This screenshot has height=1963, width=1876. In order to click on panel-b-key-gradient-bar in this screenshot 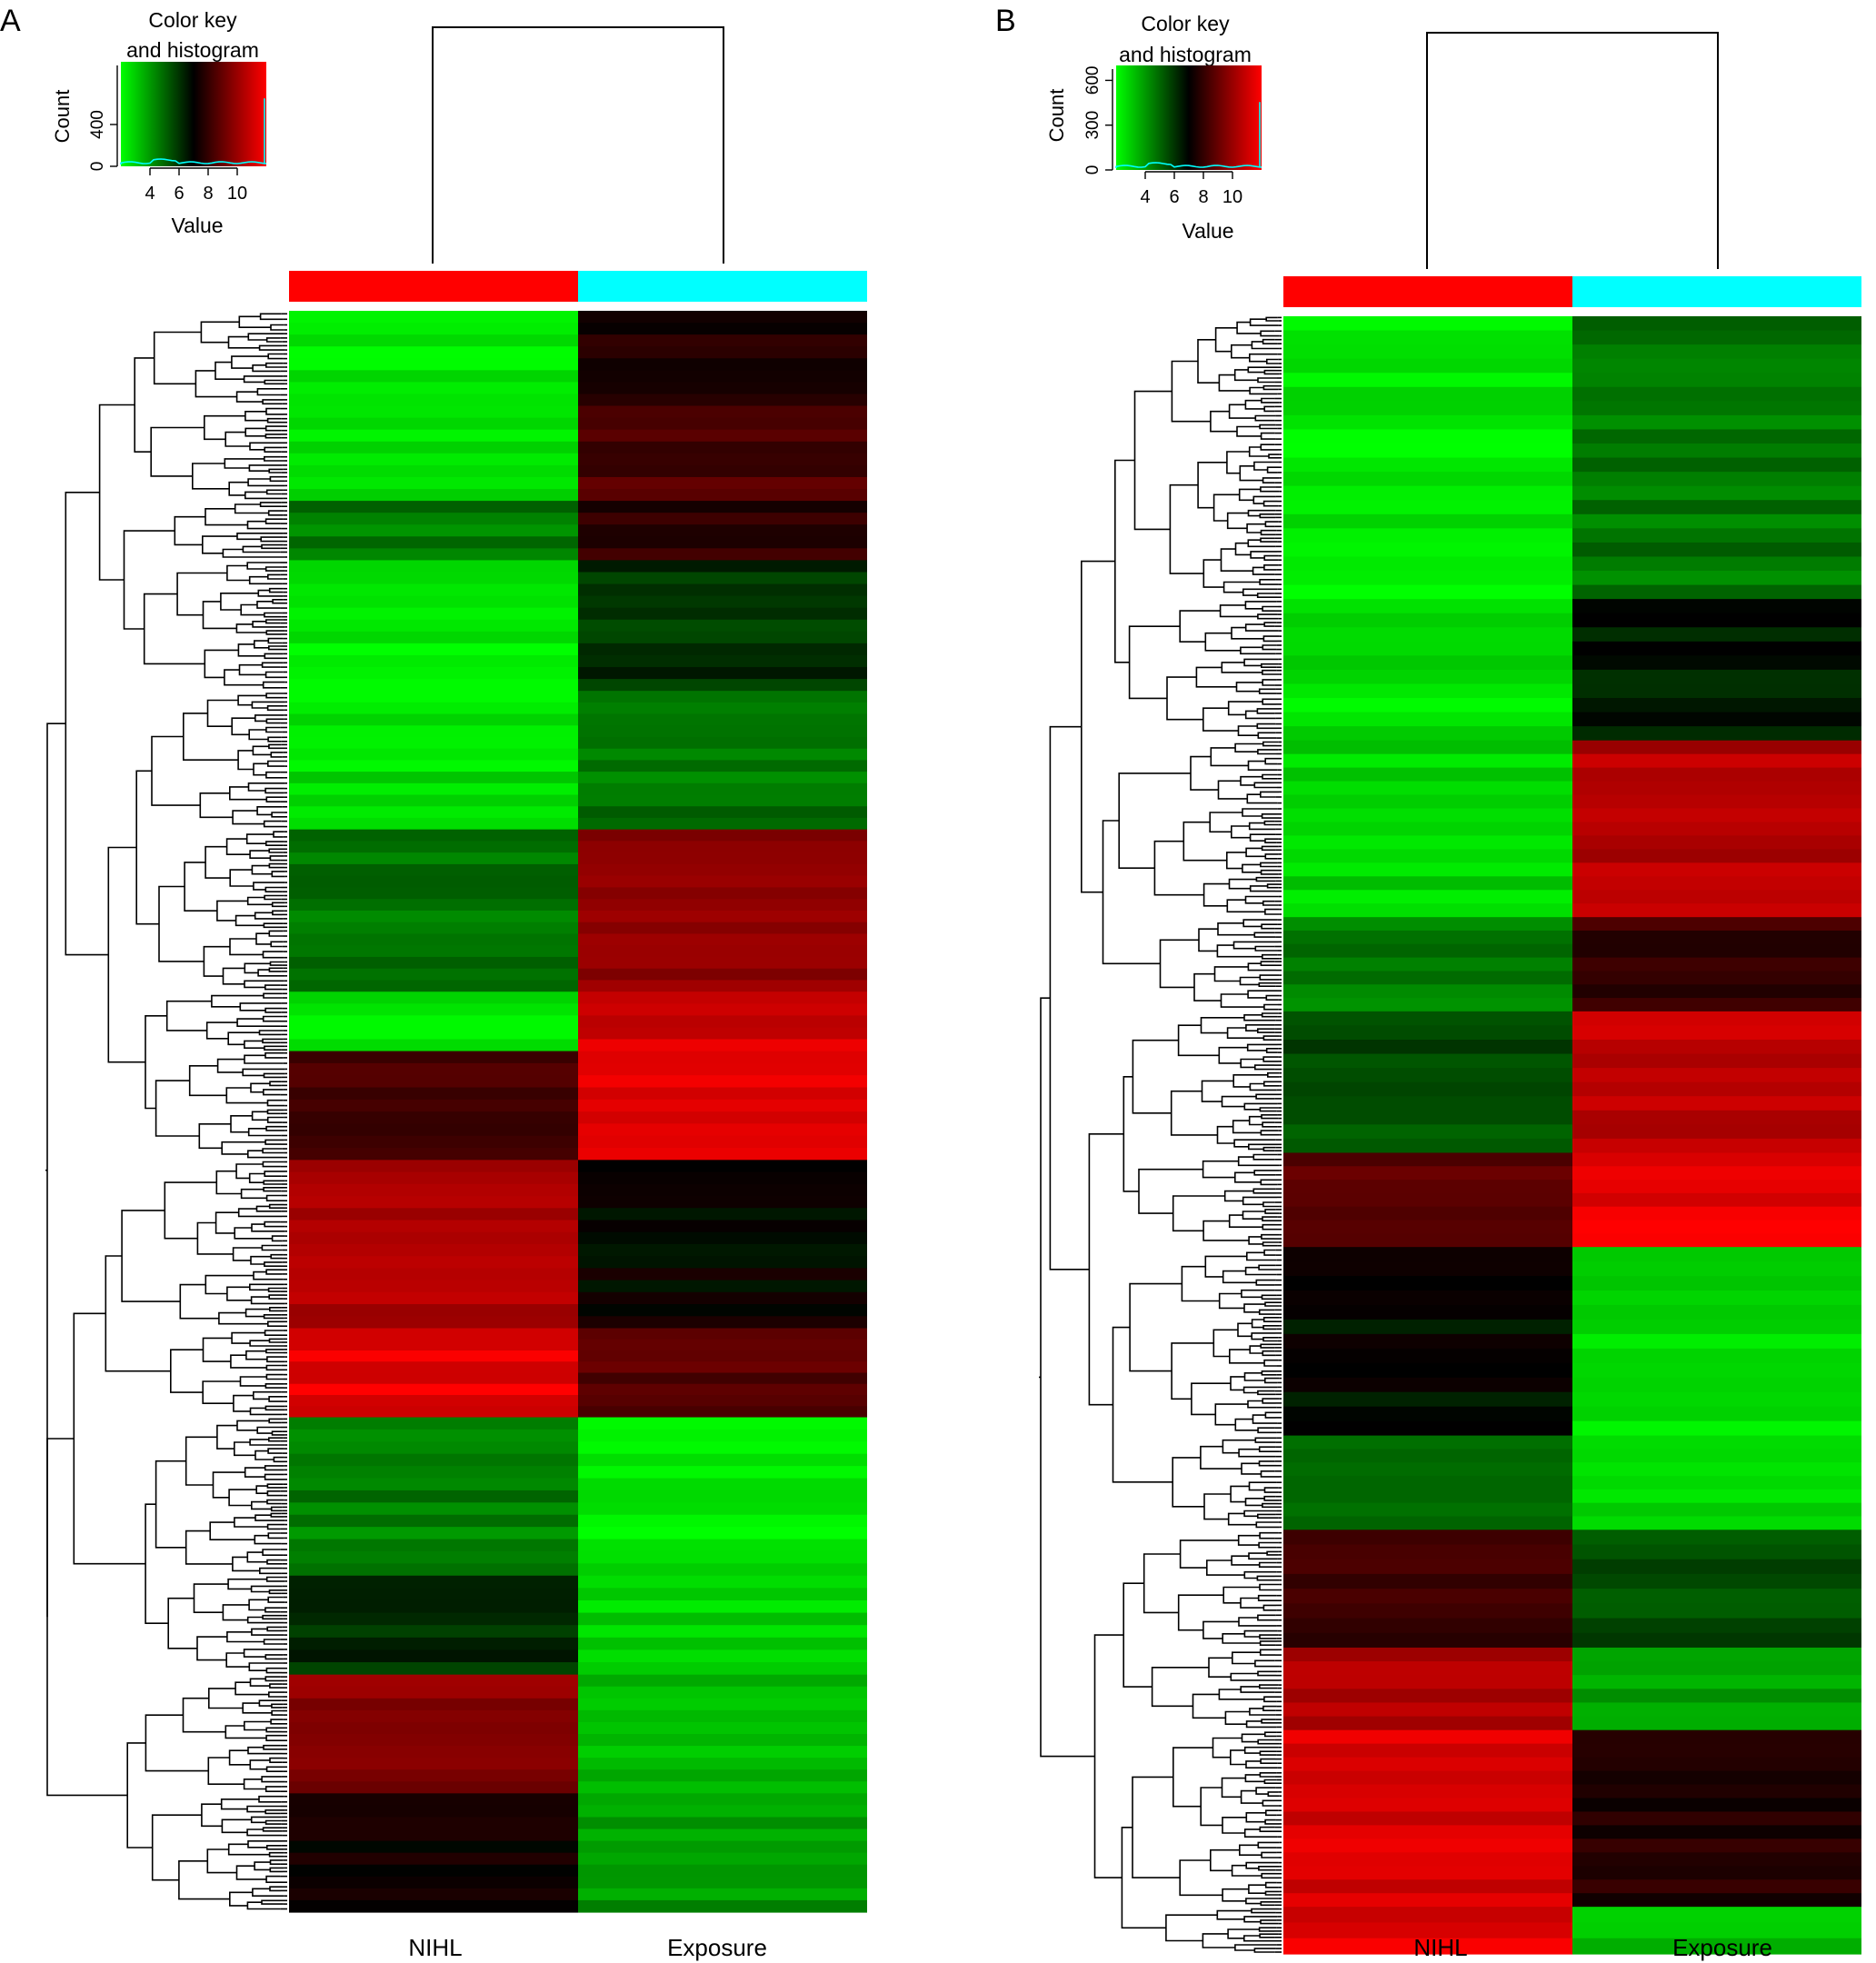, I will do `click(1189, 118)`.